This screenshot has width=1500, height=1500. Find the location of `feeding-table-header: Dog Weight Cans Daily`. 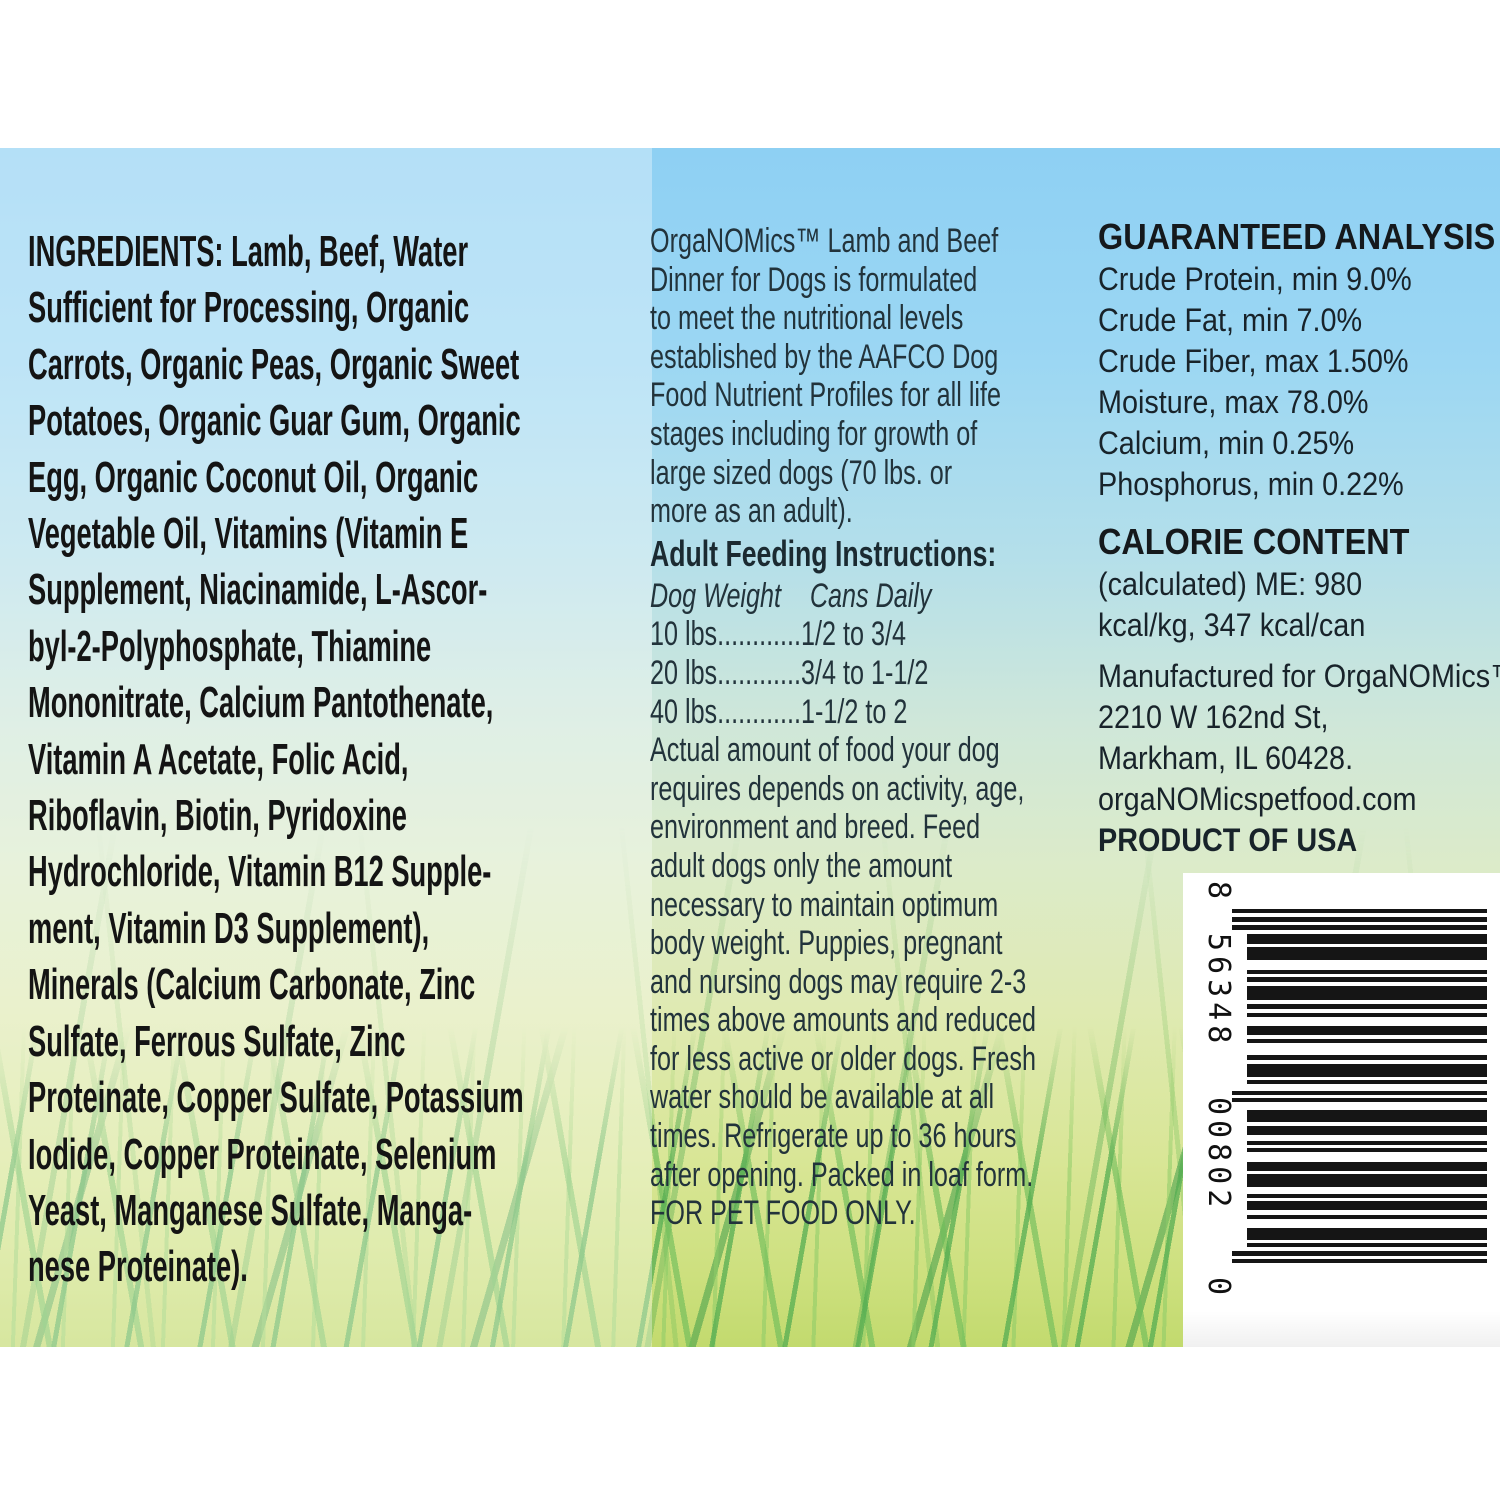

feeding-table-header: Dog Weight Cans Daily is located at coordinates (887, 596).